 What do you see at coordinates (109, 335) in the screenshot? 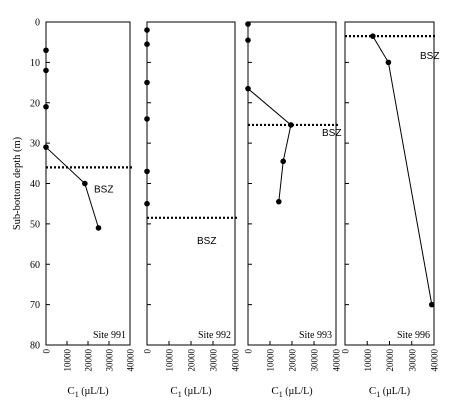
I see `site-label: Site 991` at bounding box center [109, 335].